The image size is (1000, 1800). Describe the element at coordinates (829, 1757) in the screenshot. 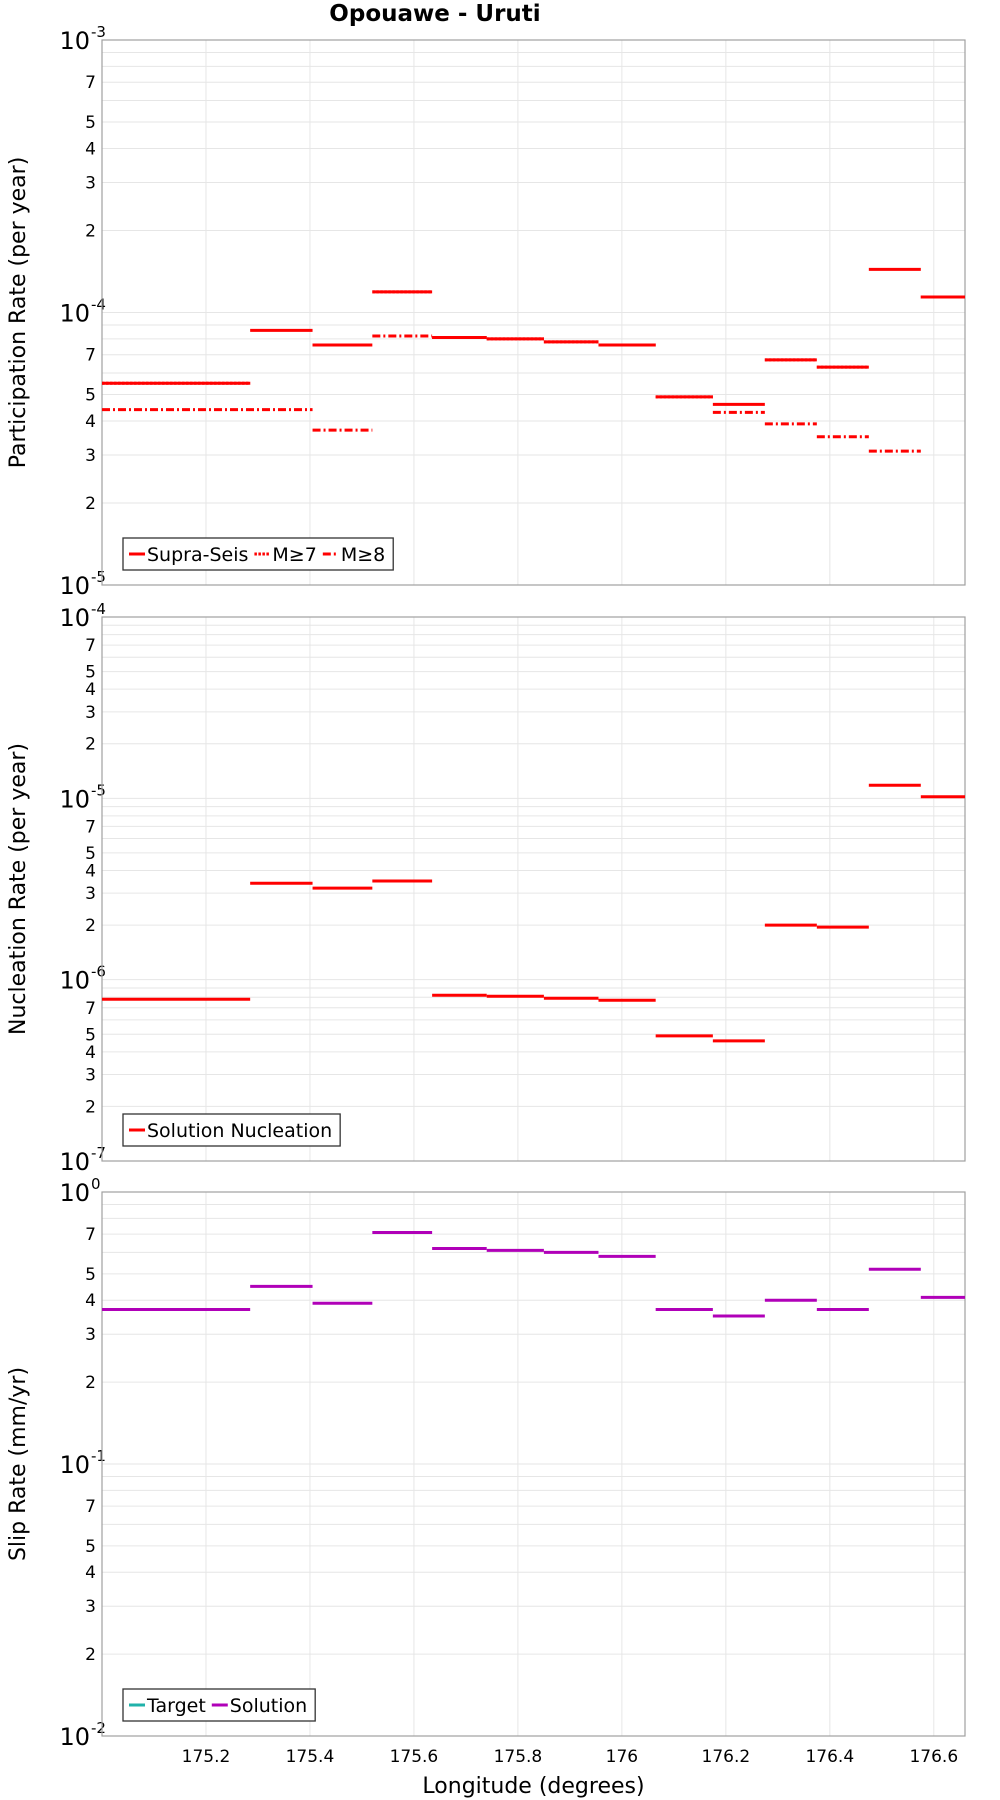

I see `x-tick-label: 176.4` at that location.